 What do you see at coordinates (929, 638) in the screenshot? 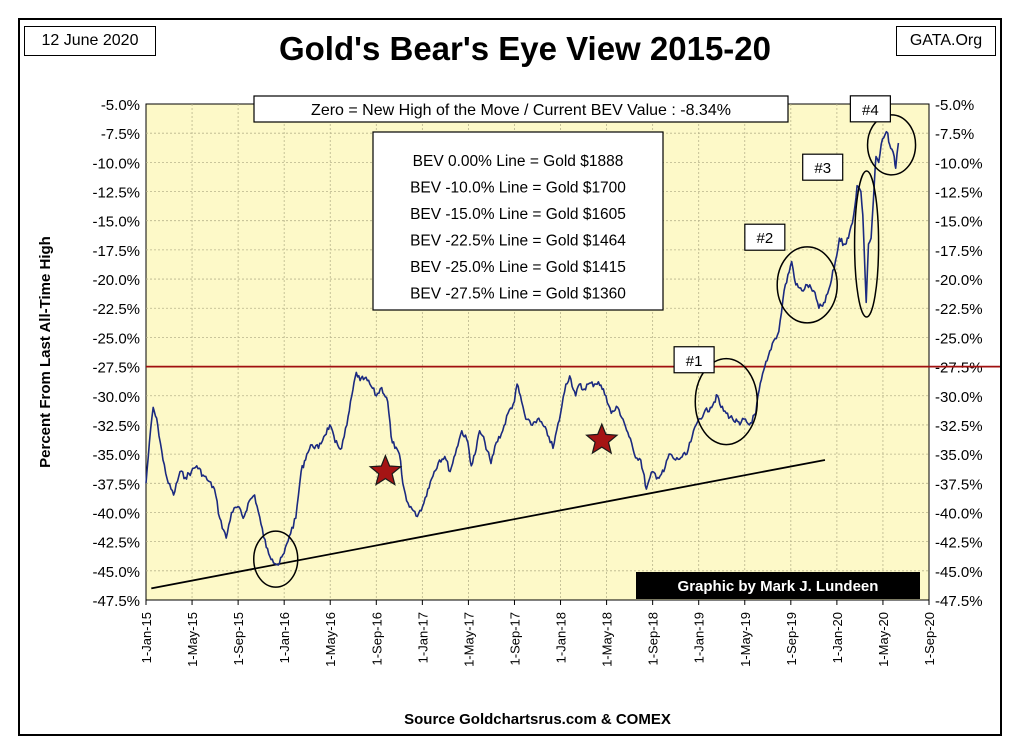
I see `x-tick-label: 1-Sep-20` at bounding box center [929, 638].